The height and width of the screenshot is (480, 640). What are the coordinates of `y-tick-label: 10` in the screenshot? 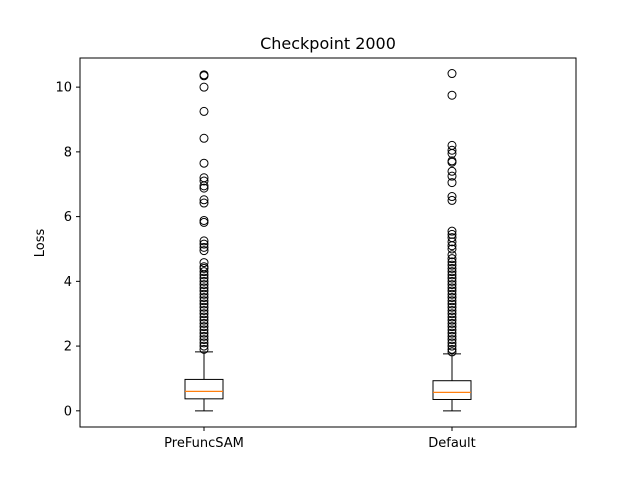 It's located at (63, 88).